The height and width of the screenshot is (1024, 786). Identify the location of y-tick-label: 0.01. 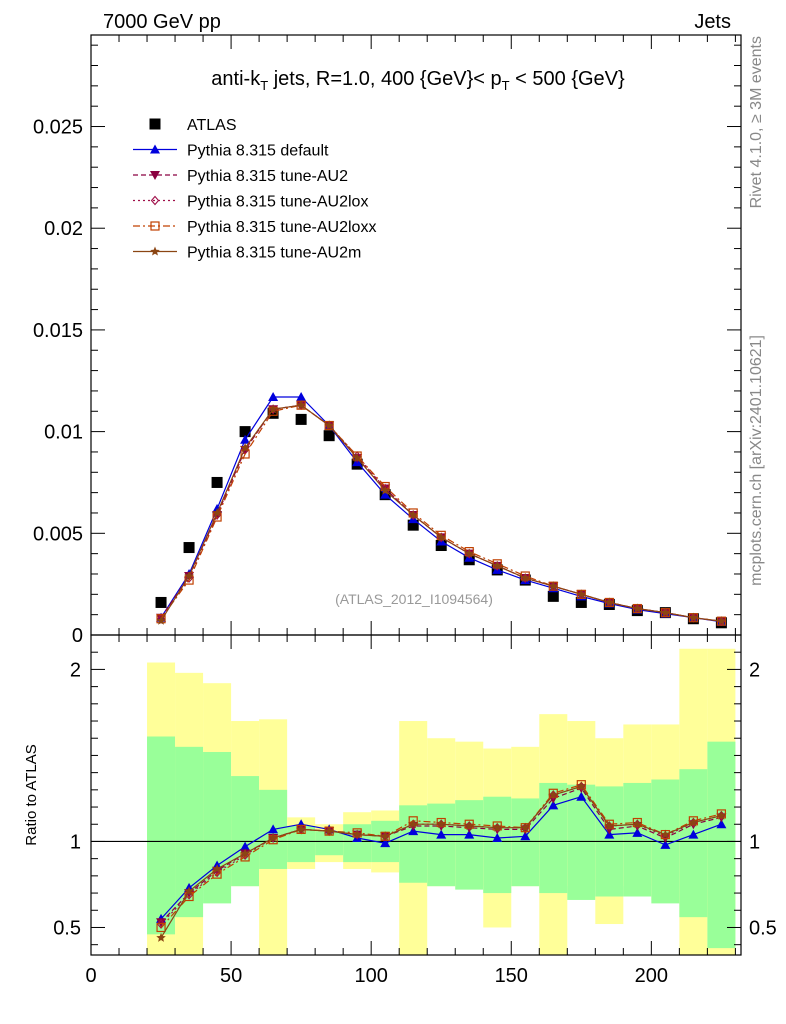
(63, 433).